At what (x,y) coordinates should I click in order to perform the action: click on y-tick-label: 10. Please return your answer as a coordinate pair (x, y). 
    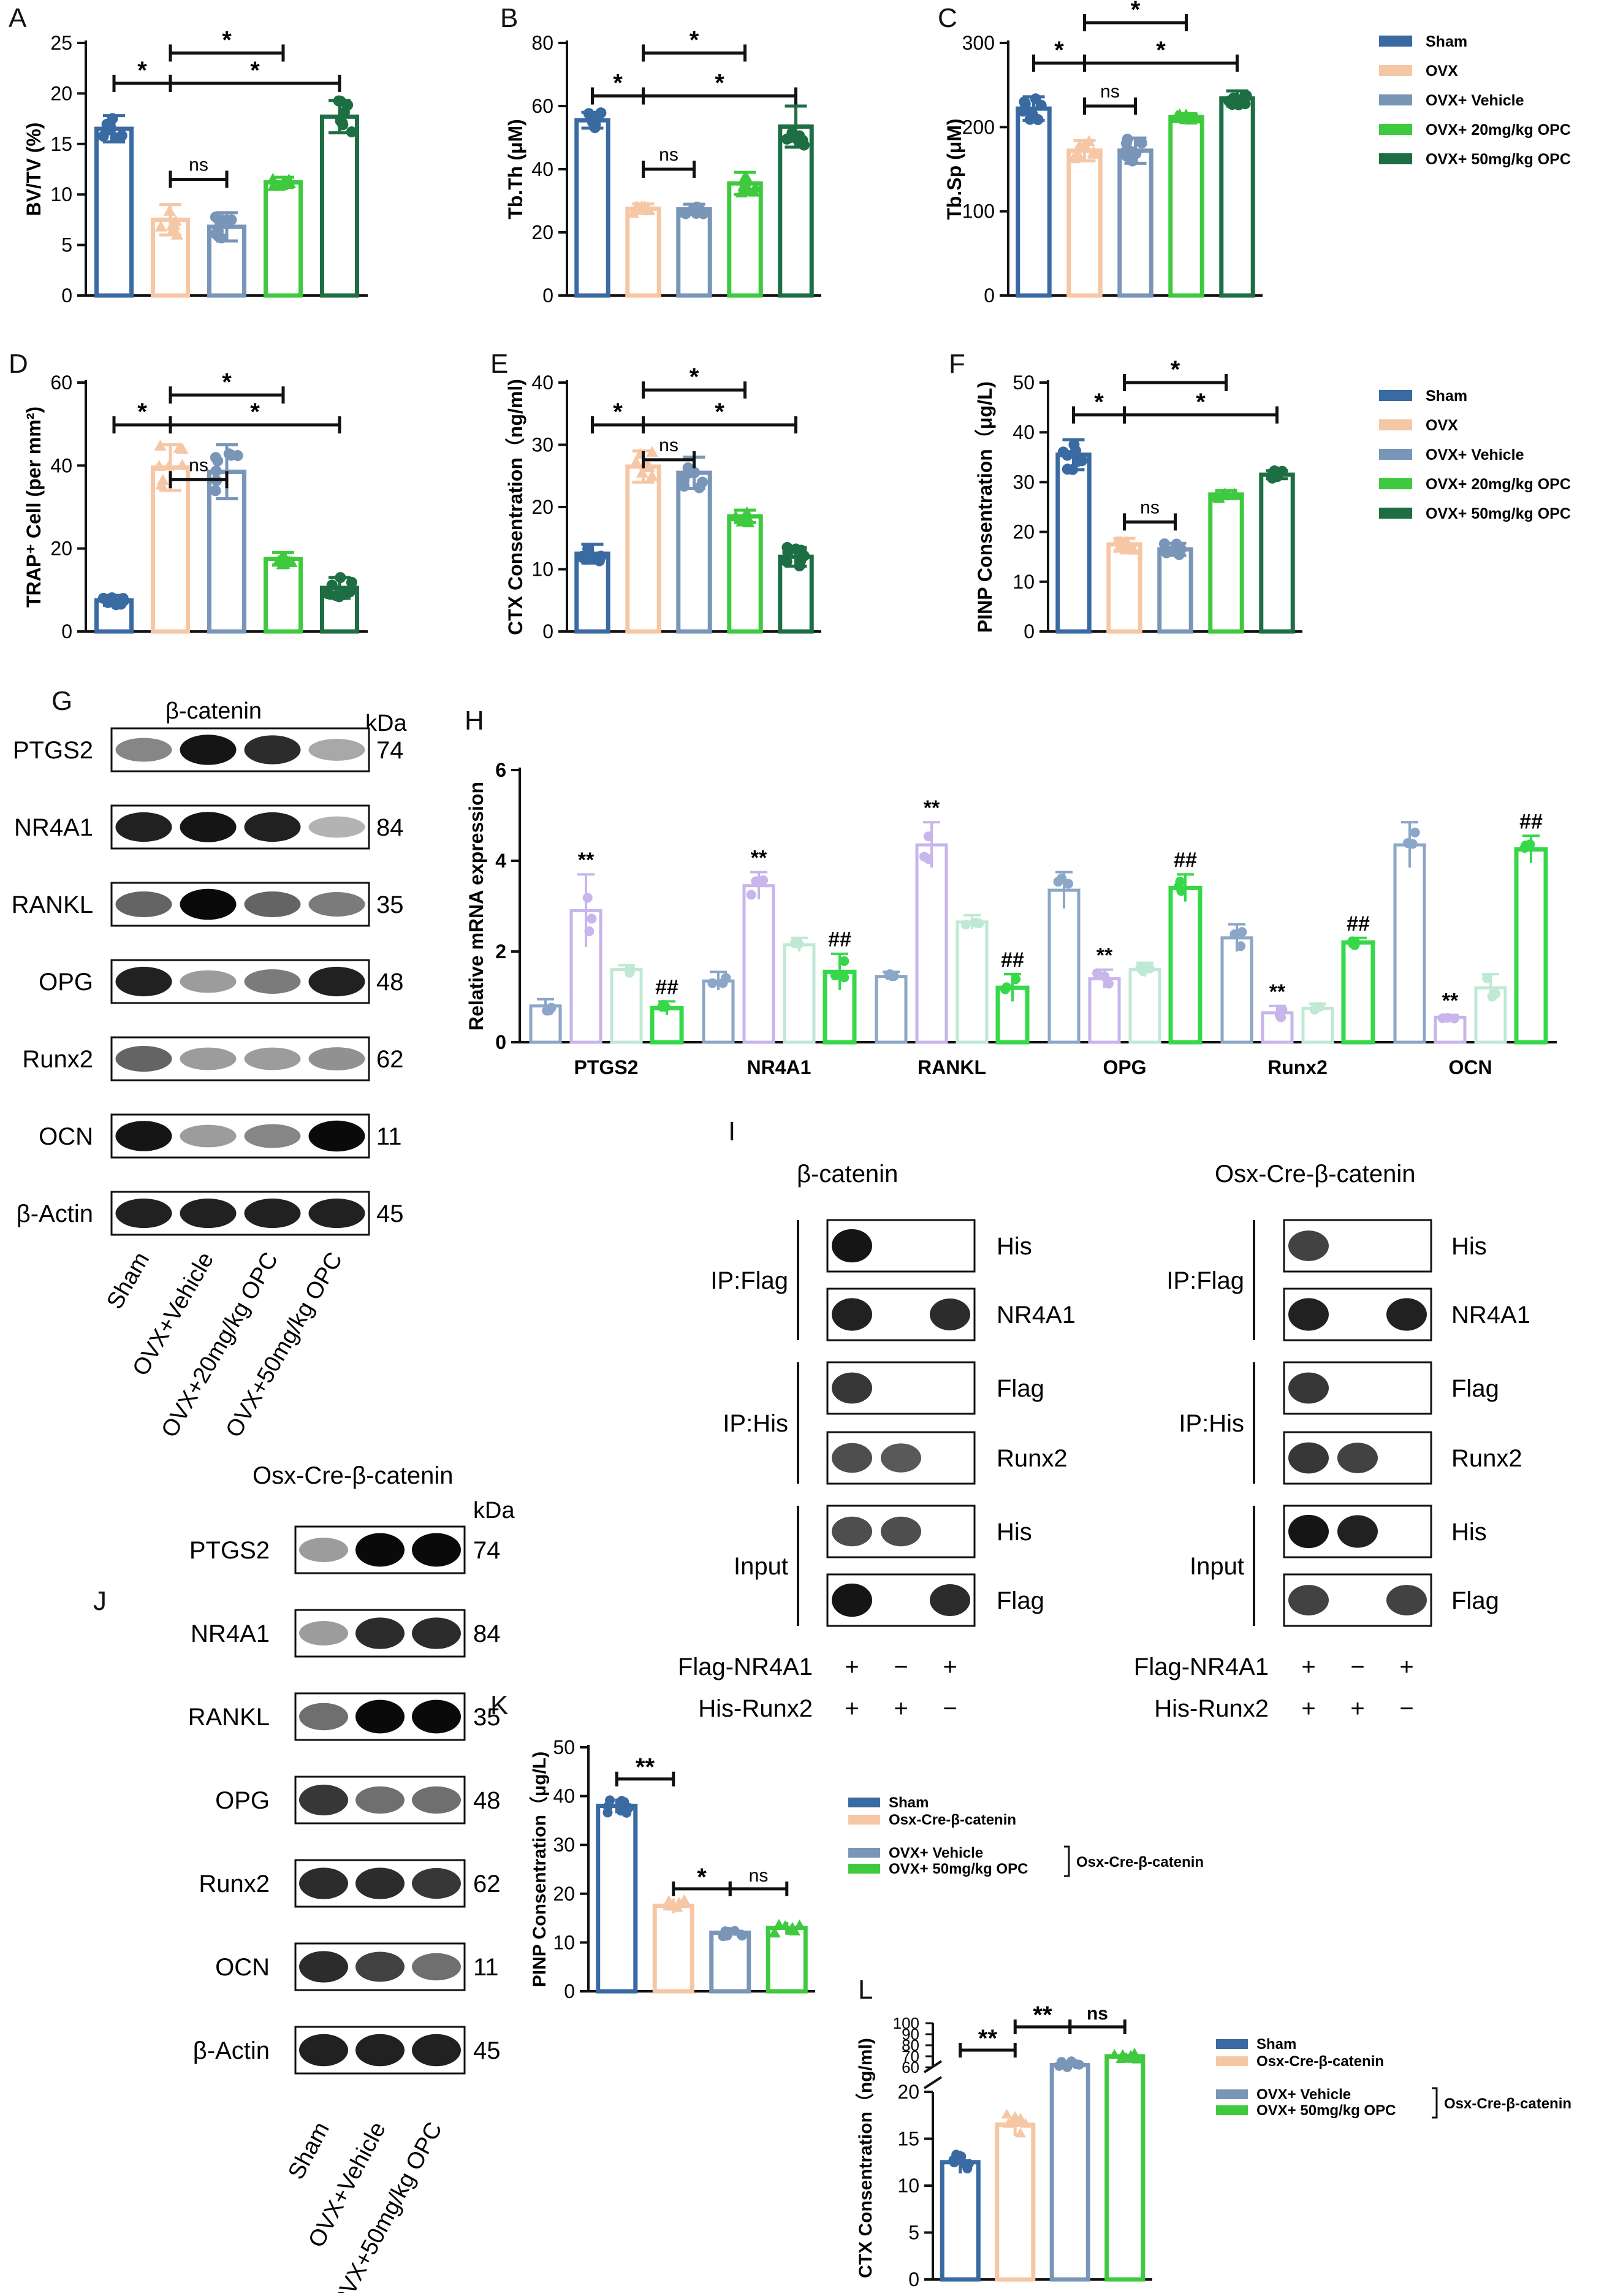
    Looking at the image, I should click on (564, 1942).